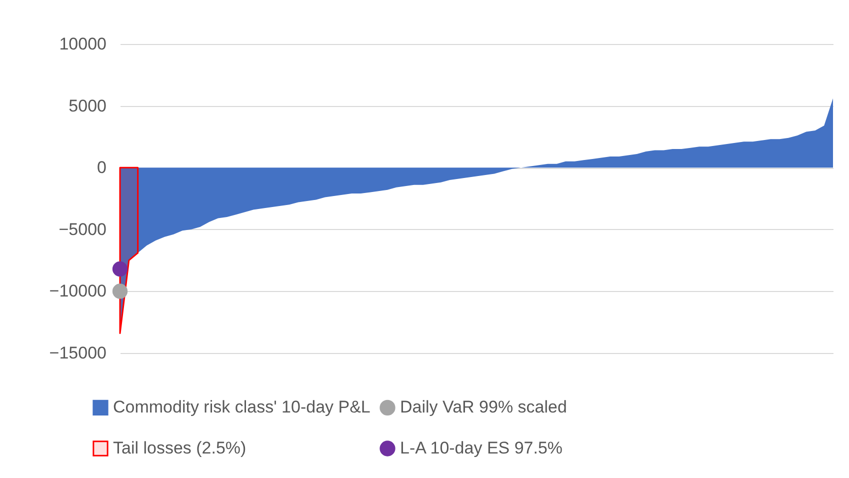 The height and width of the screenshot is (478, 849). What do you see at coordinates (179, 448) in the screenshot?
I see `legend-label: Tail losses (2.5%)` at bounding box center [179, 448].